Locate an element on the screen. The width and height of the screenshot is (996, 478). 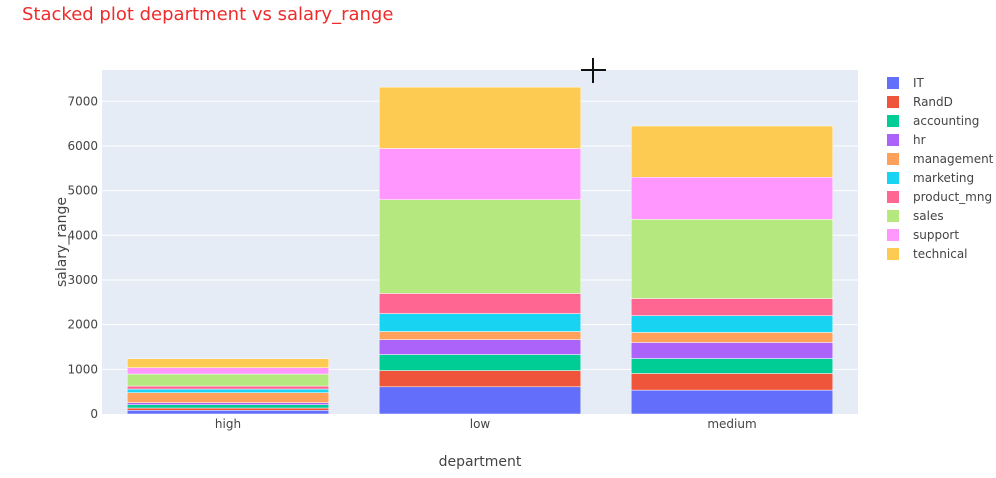
x-tick-label: low is located at coordinates (480, 424).